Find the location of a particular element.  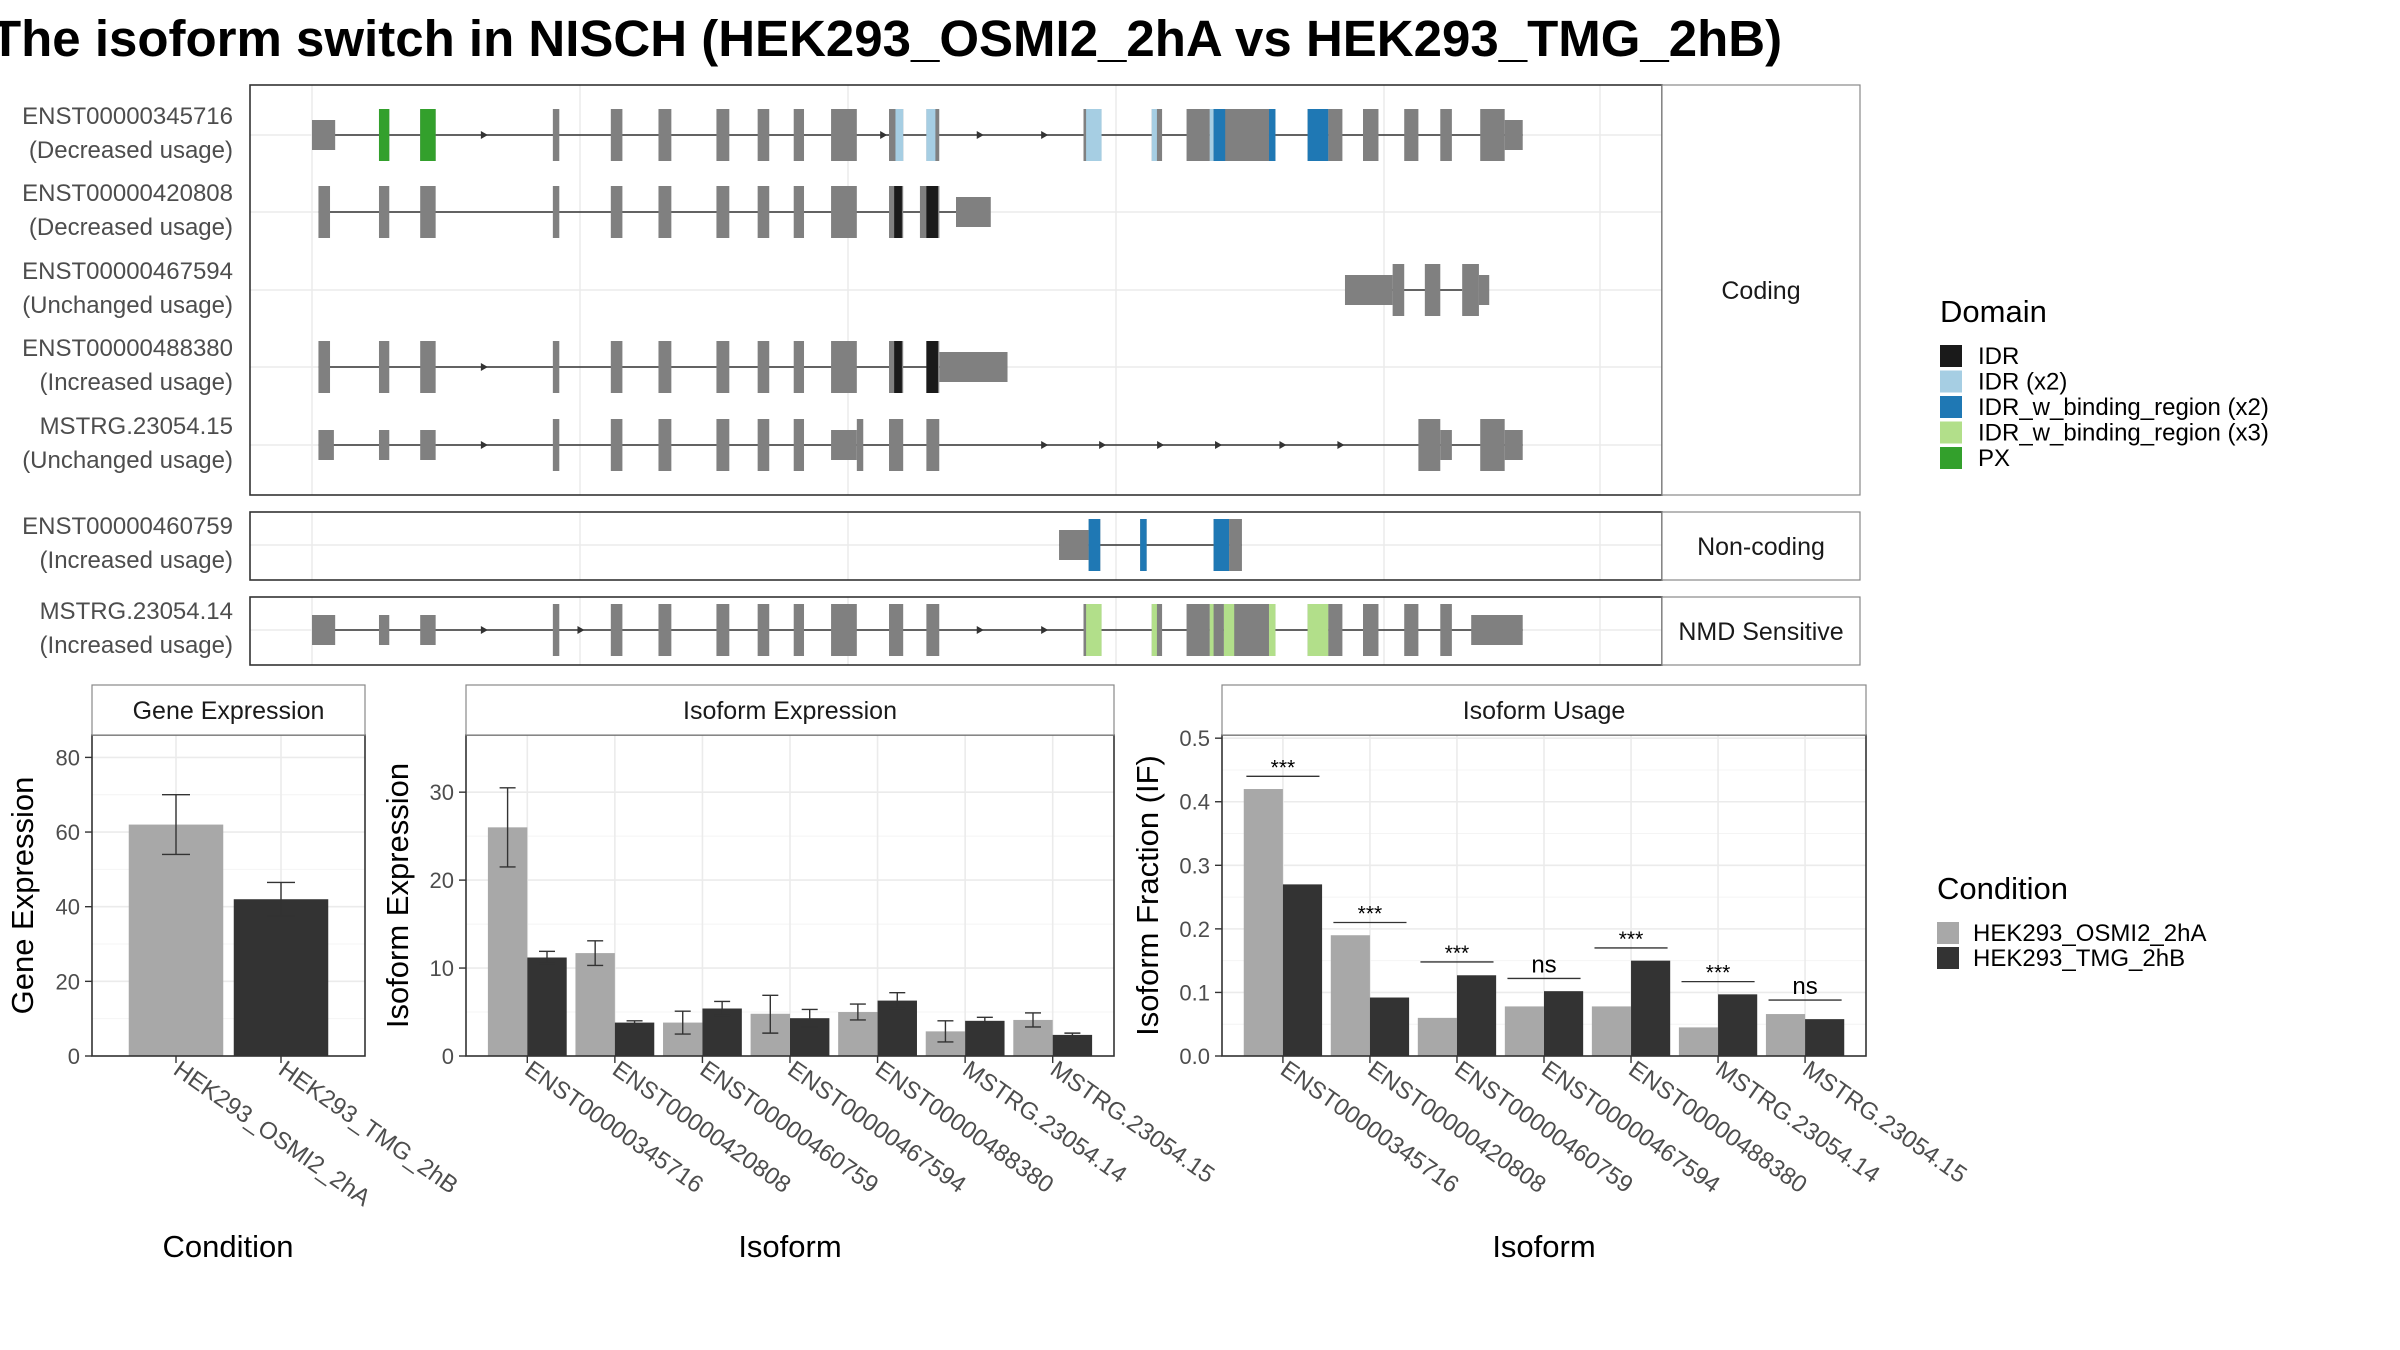

y-tick-label: 60 is located at coordinates (68, 832).